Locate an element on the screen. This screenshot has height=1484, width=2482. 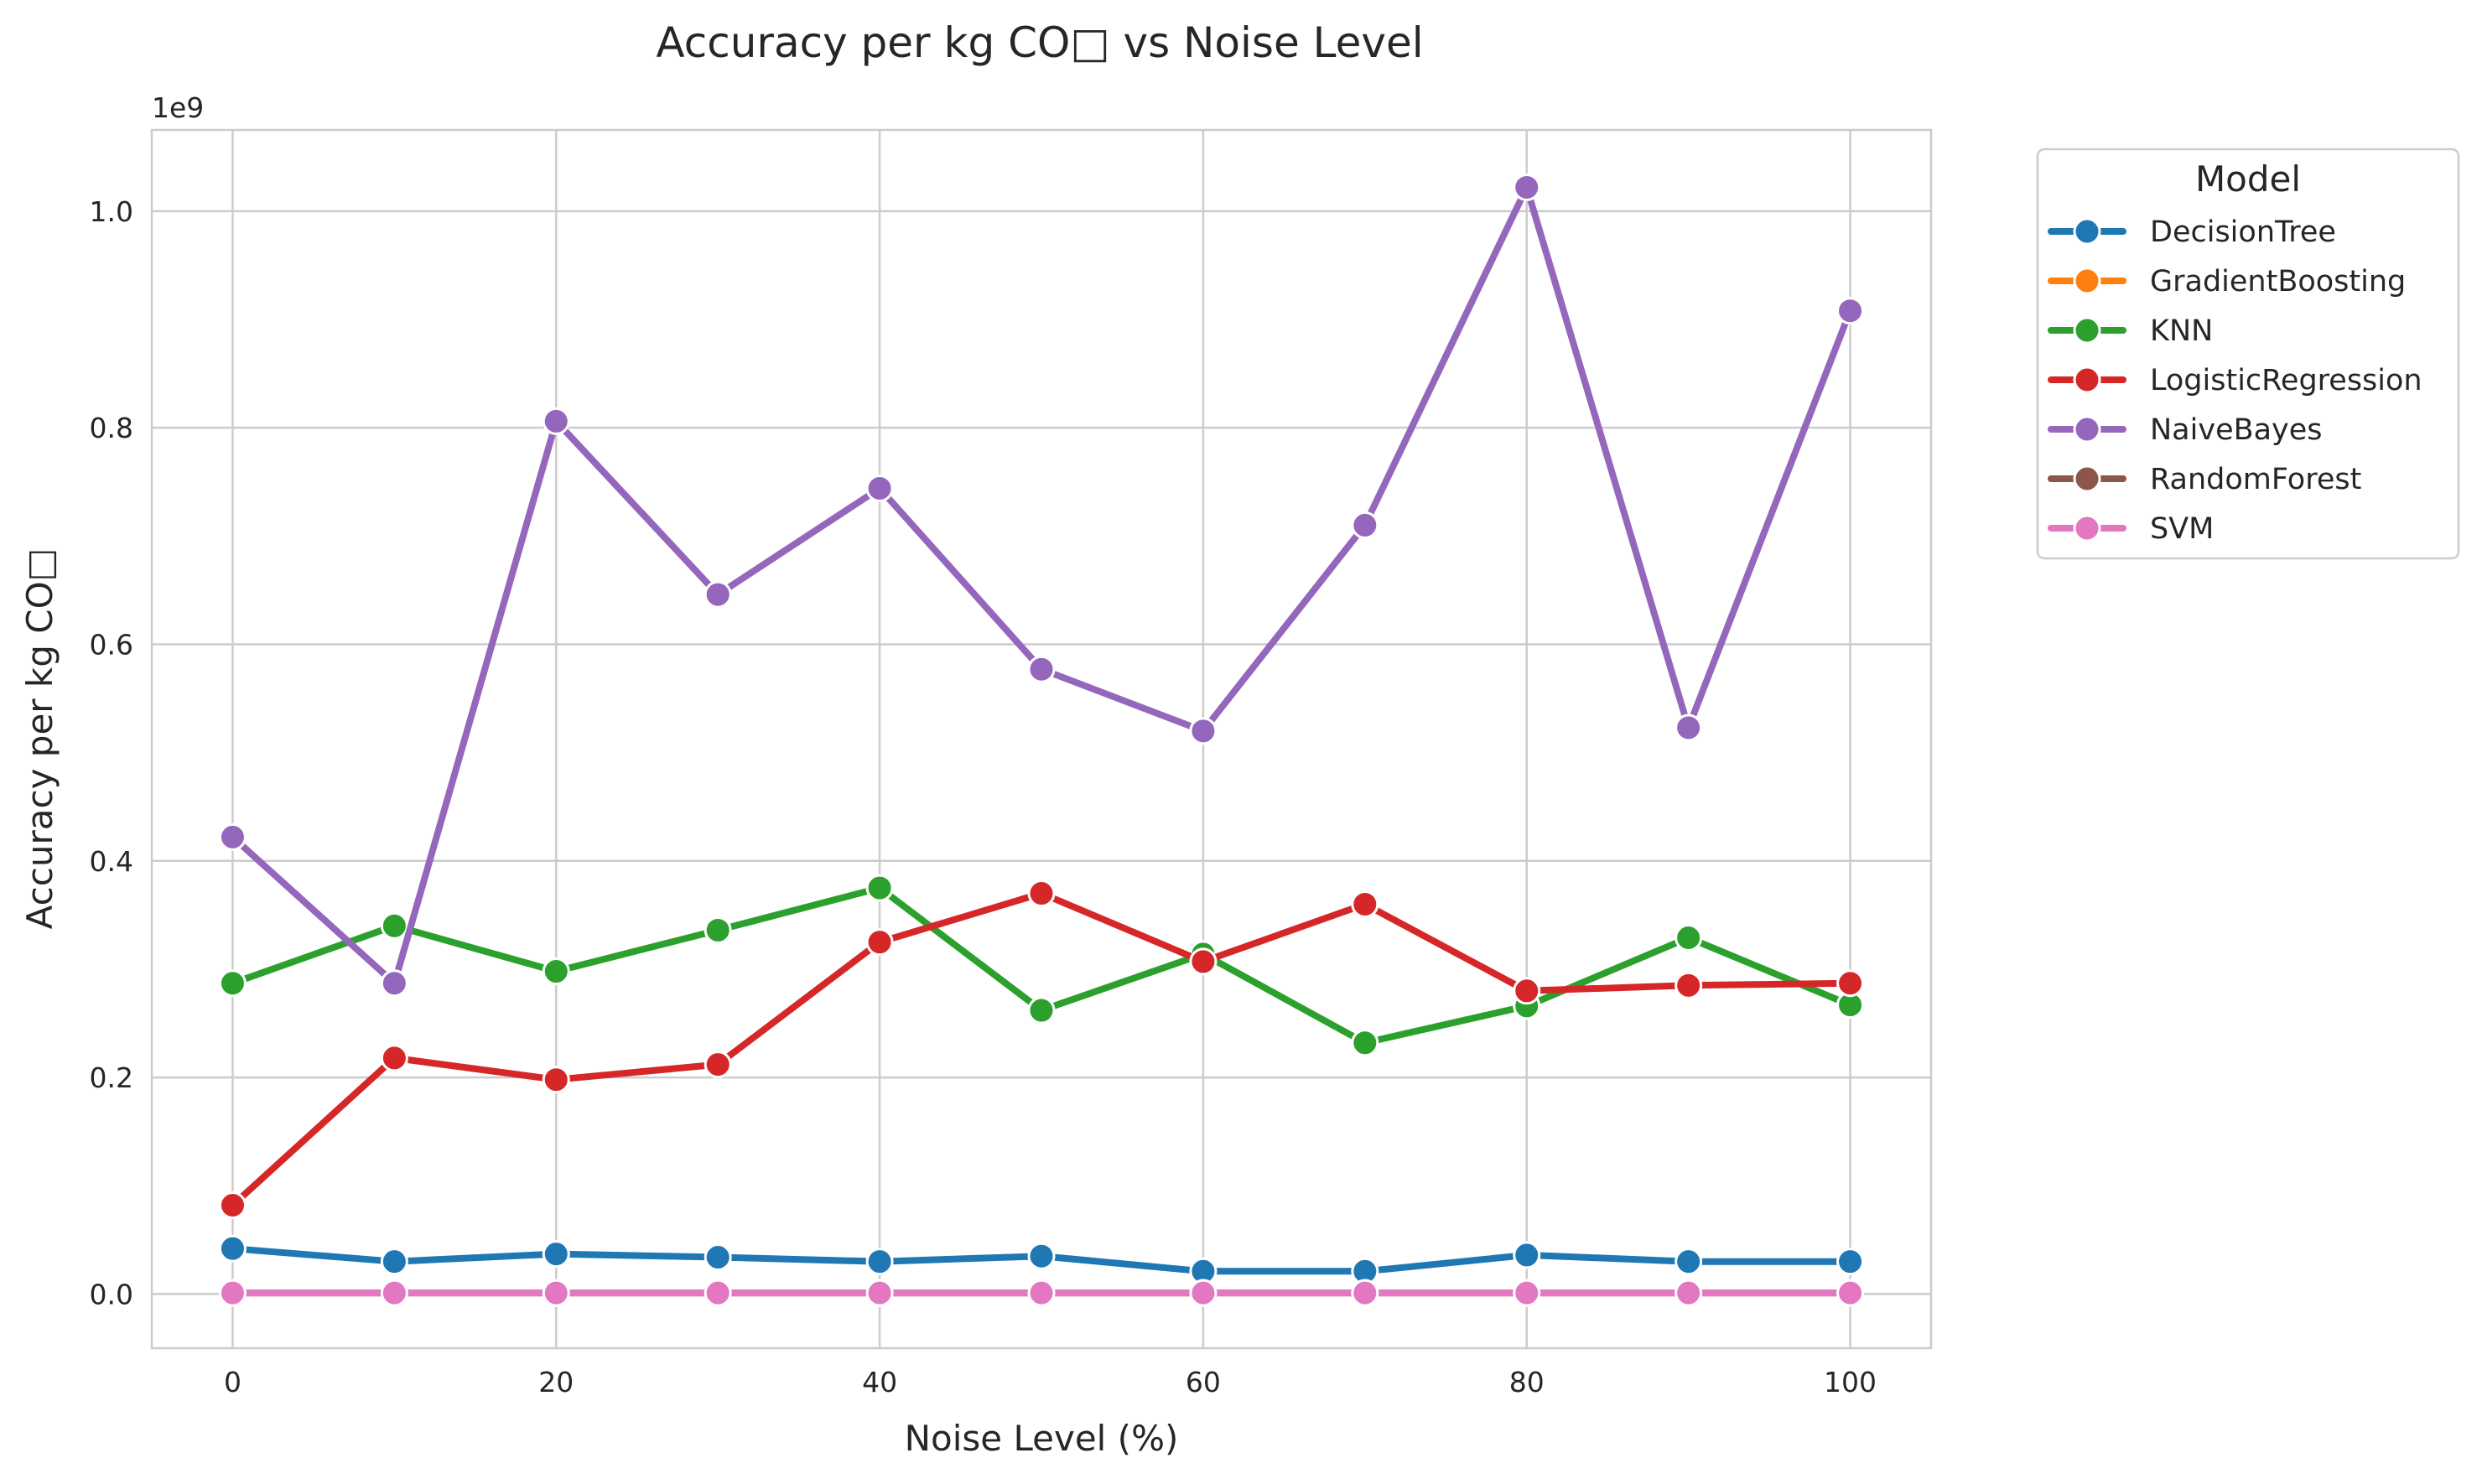
y-tick-label: 0.0 is located at coordinates (112, 1294).